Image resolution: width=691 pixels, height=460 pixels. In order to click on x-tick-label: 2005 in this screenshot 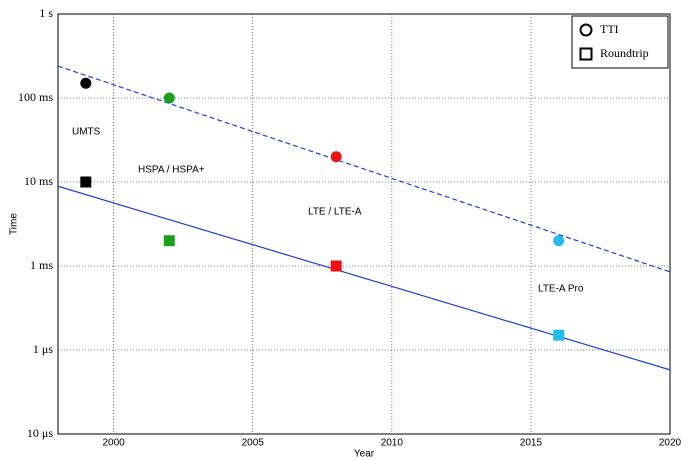, I will do `click(253, 443)`.